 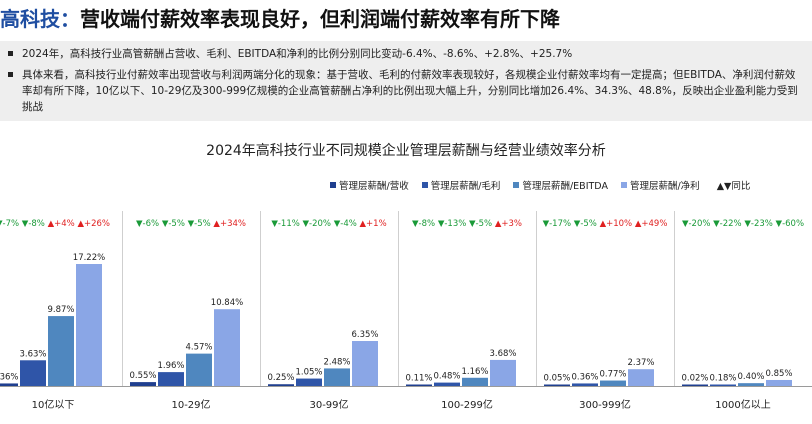 What do you see at coordinates (373, 224) in the screenshot?
I see `yoy-change-label: ▲+1%` at bounding box center [373, 224].